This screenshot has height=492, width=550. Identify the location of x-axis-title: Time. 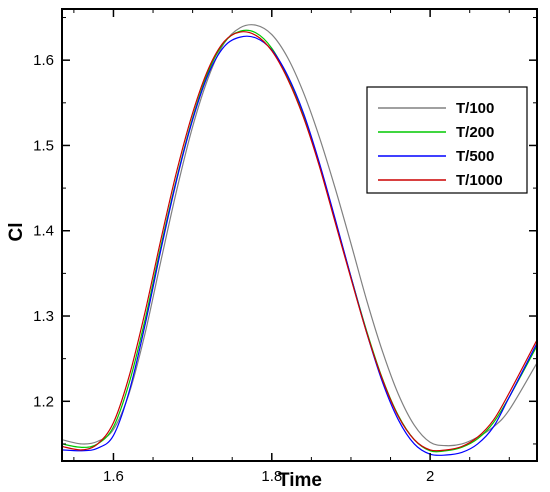
(300, 480).